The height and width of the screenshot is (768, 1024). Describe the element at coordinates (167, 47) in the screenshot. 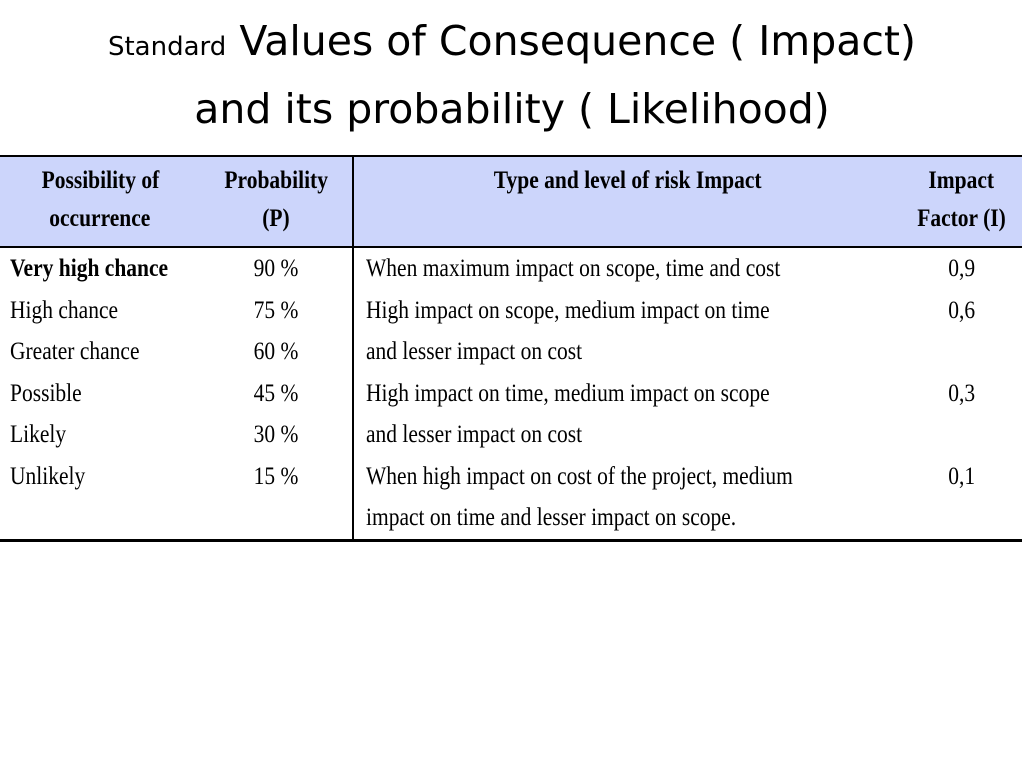

I see `title-small-word: Standard` at that location.